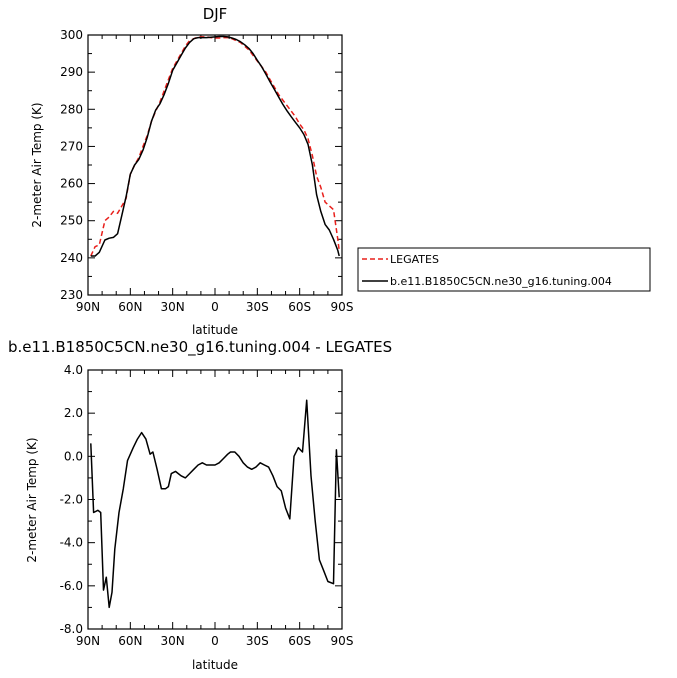 Image resolution: width=677 pixels, height=678 pixels. I want to click on top-x-tick-labels: 90N 60N 30N 0 30S 60S 90S, so click(215, 307).